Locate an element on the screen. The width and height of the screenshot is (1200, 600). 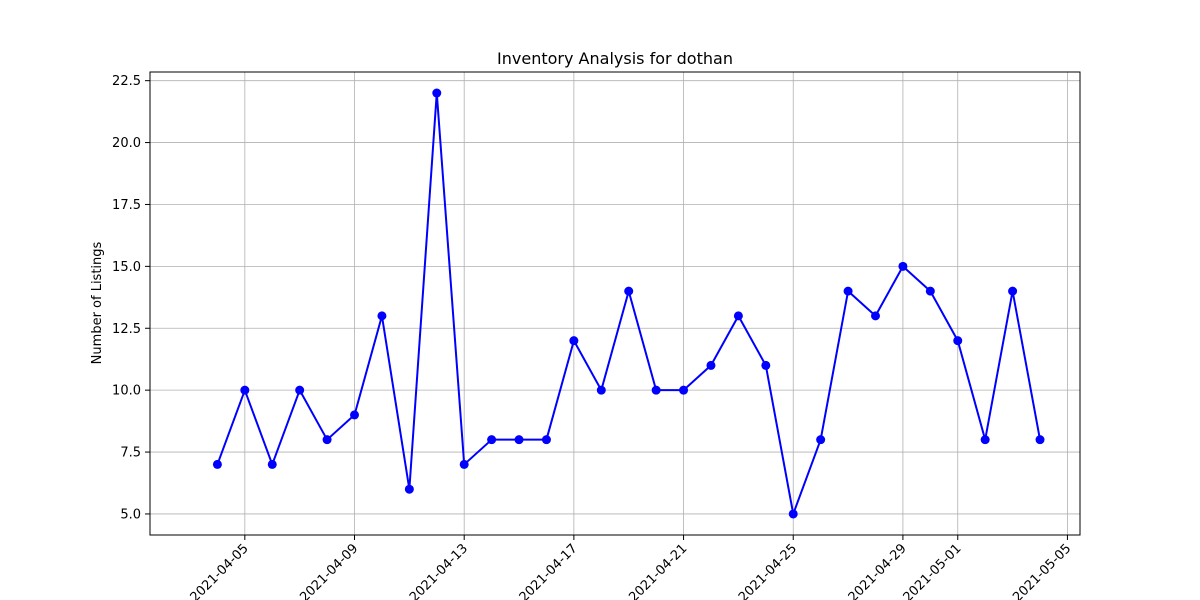
y-tick-label: 17.5 is located at coordinates (126, 205).